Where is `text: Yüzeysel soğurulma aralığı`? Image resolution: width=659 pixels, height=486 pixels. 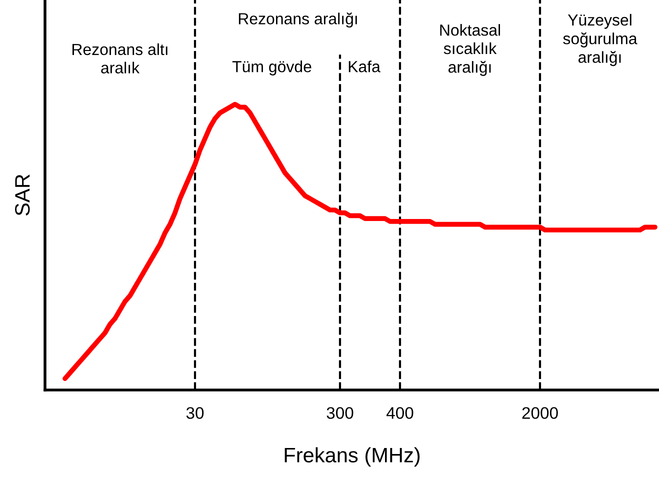
text: Yüzeysel soğurulma aralığı is located at coordinates (600, 40).